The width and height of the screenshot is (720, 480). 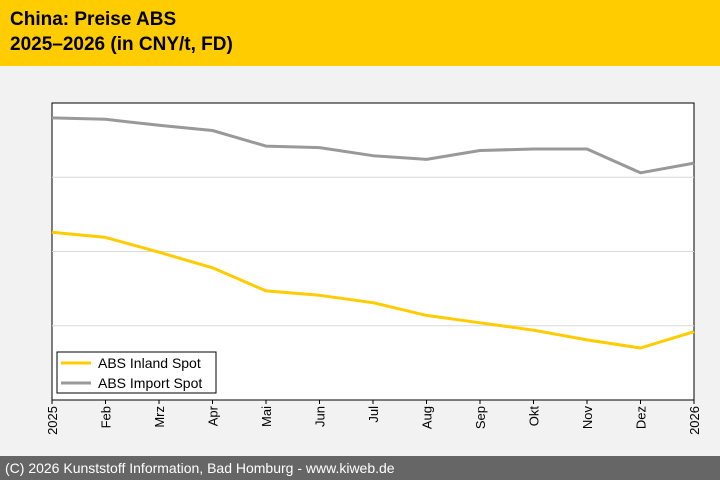 What do you see at coordinates (266, 416) in the screenshot?
I see `x-tick-label: Mai` at bounding box center [266, 416].